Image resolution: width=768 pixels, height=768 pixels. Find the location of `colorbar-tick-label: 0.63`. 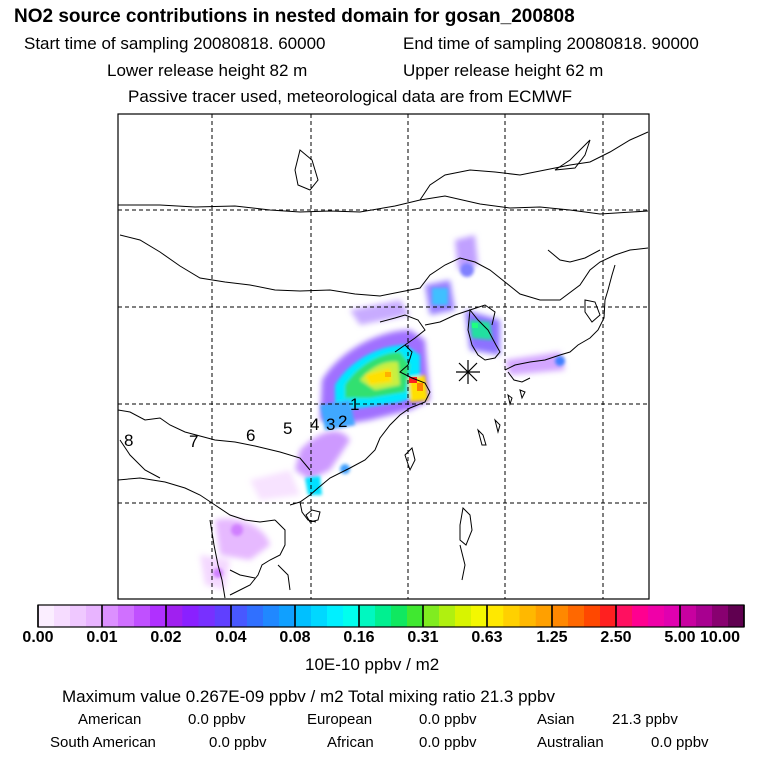

colorbar-tick-label: 0.63 is located at coordinates (487, 637).